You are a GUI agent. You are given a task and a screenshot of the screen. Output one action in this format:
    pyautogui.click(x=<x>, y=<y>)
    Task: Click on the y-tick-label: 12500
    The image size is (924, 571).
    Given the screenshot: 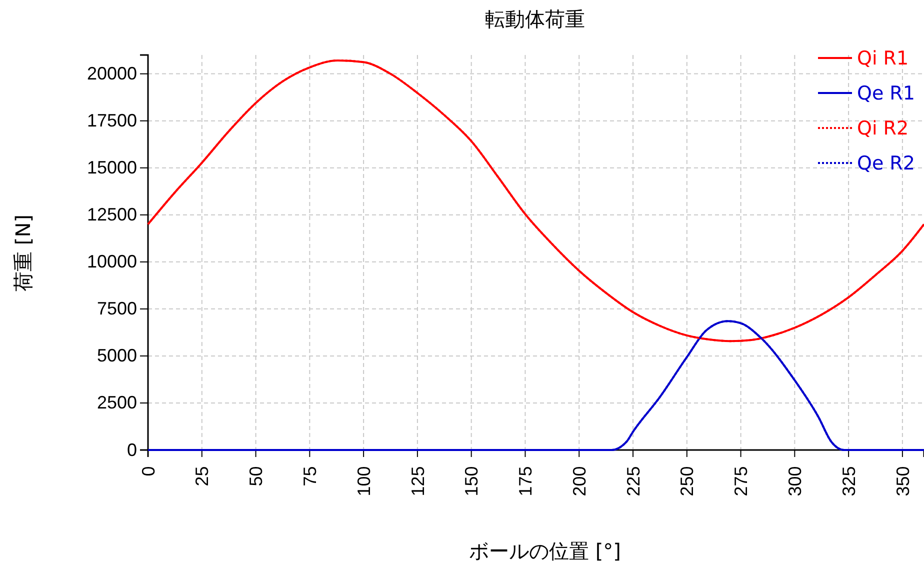 What is the action you would take?
    pyautogui.click(x=111, y=214)
    